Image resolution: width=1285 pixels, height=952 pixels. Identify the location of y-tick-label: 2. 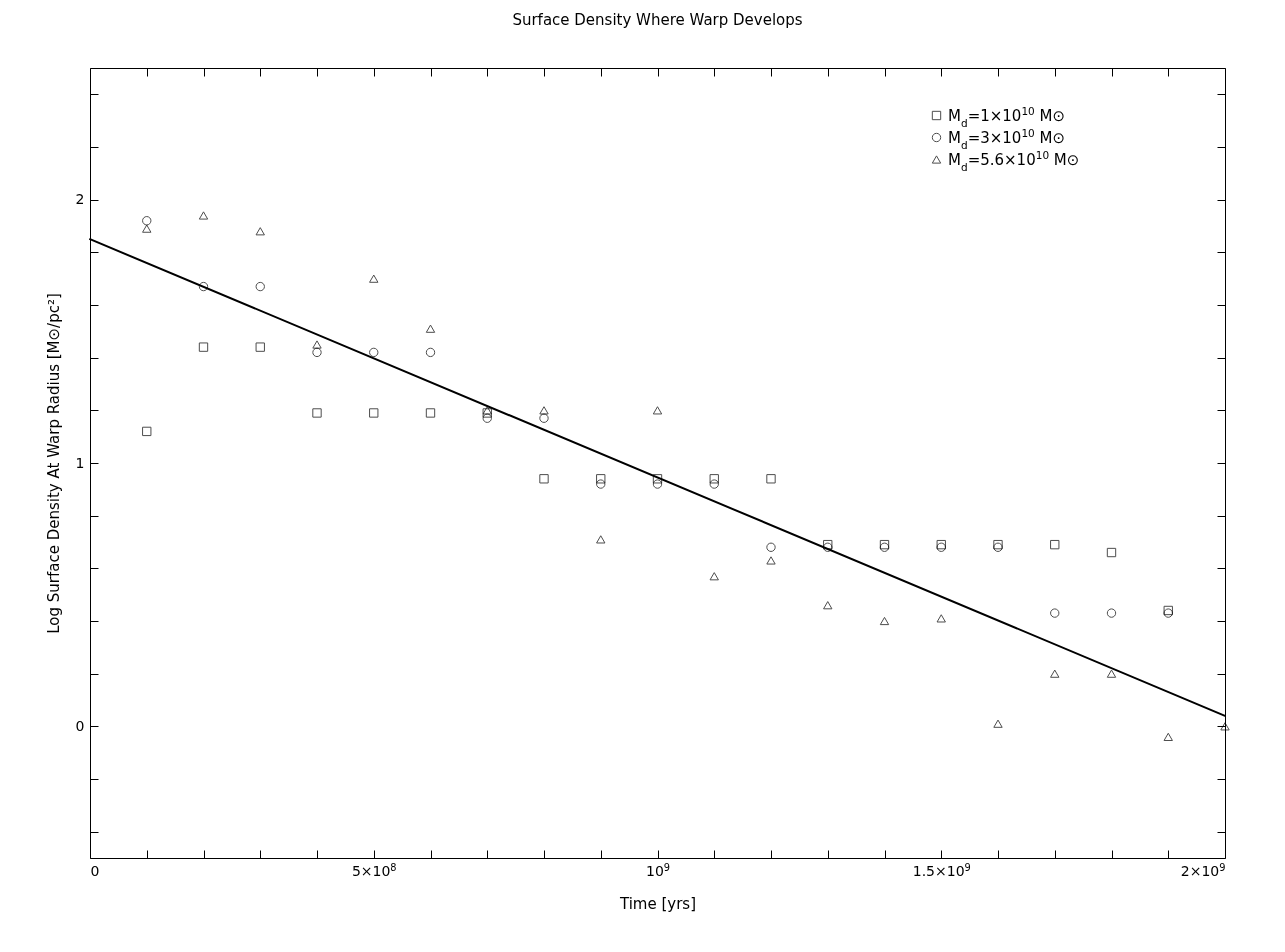
(80, 199).